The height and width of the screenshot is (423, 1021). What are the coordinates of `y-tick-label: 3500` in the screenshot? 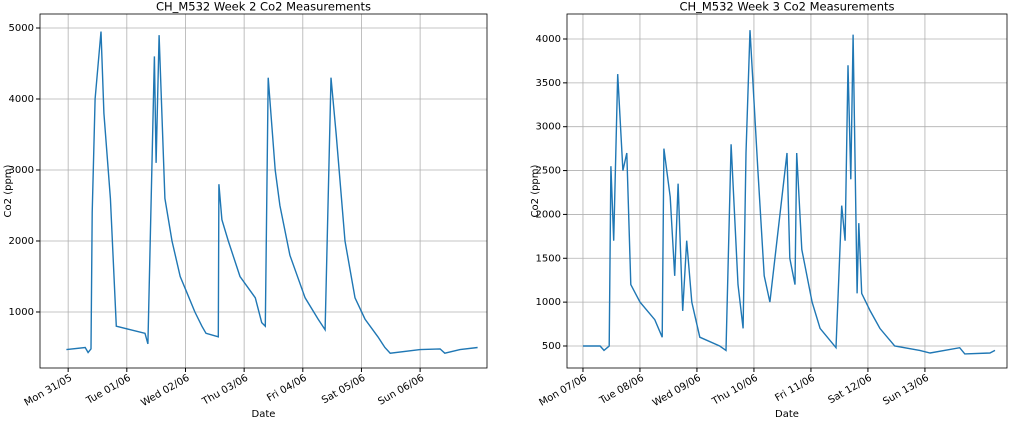 It's located at (548, 83).